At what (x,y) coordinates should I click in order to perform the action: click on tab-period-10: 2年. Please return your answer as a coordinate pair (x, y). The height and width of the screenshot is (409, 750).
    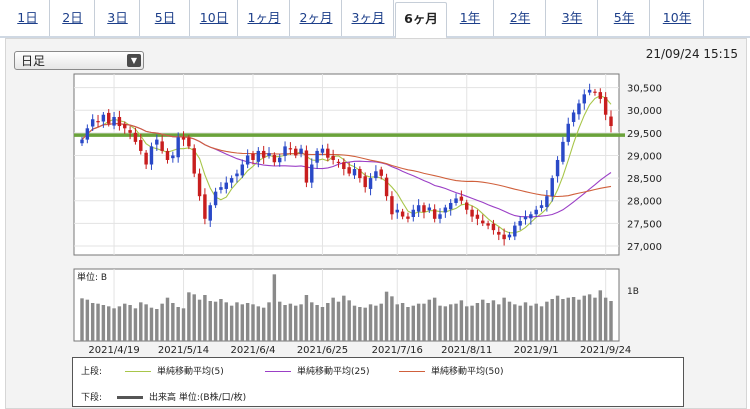
    Looking at the image, I should click on (520, 18).